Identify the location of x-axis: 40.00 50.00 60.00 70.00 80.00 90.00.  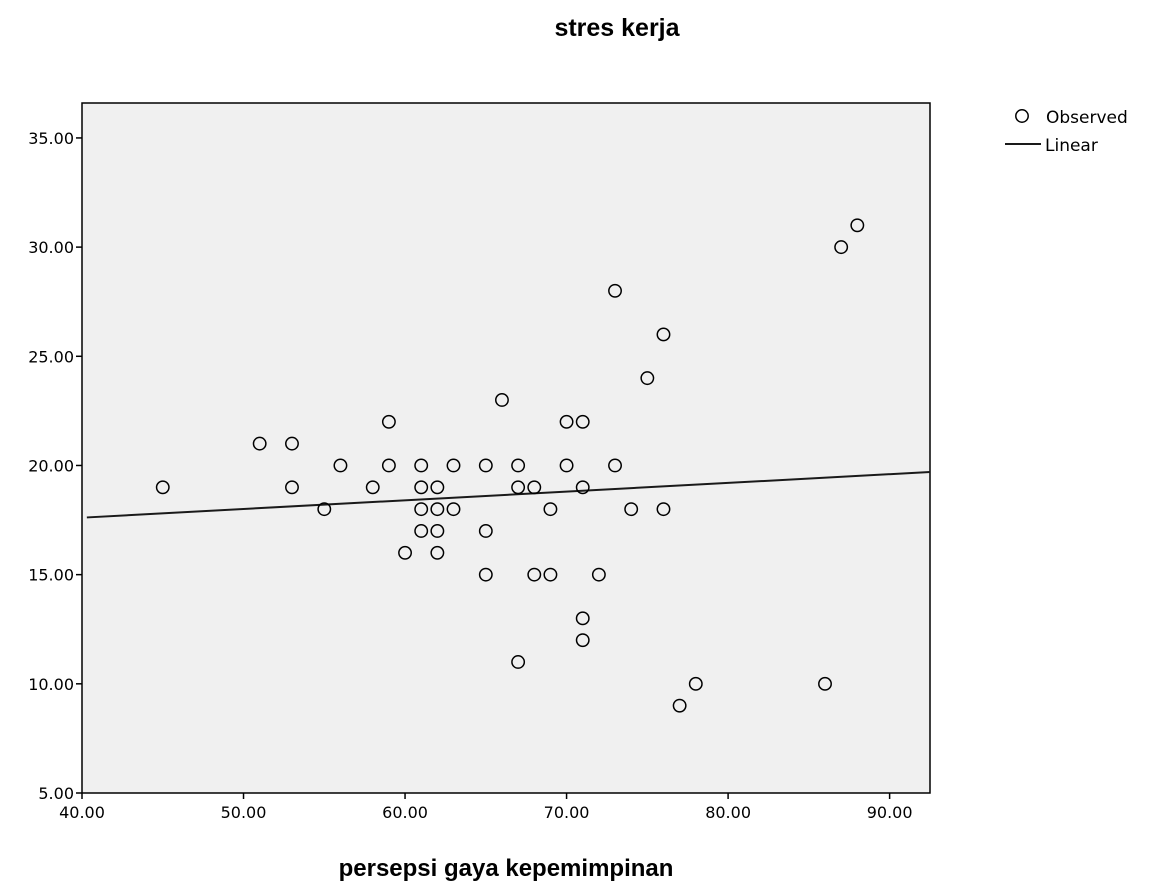
(486, 807).